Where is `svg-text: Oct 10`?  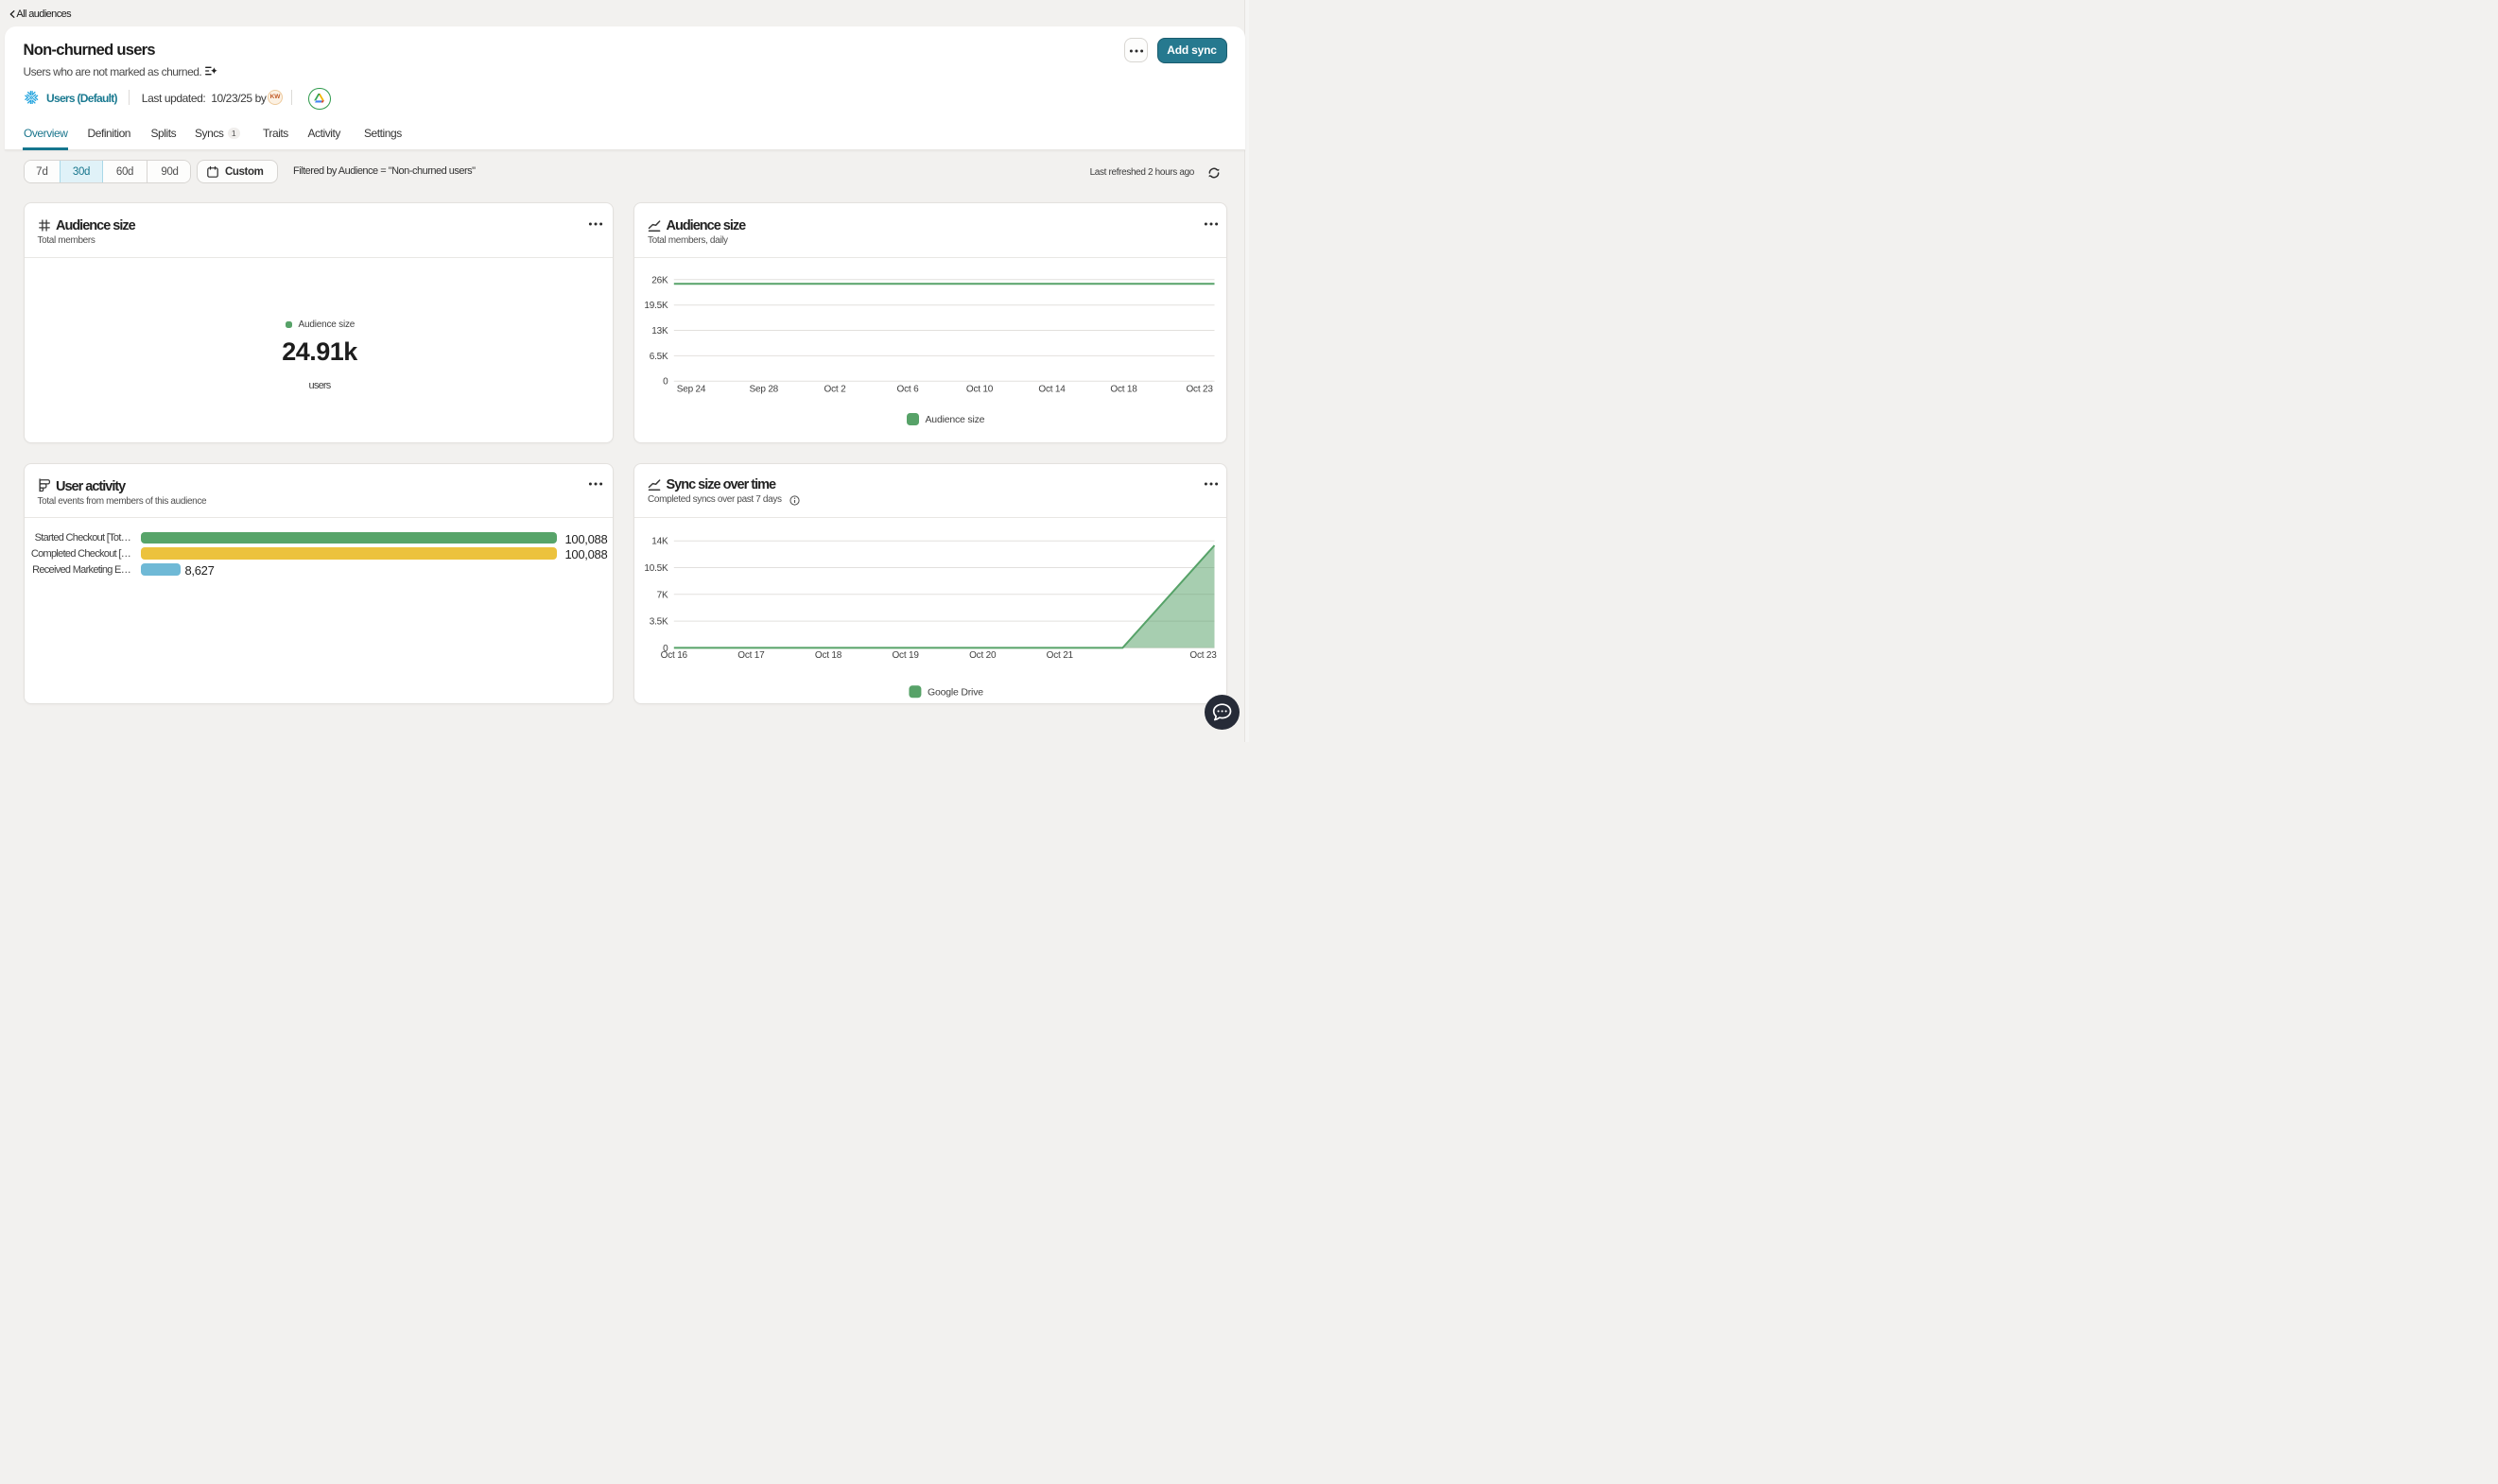 svg-text: Oct 10 is located at coordinates (980, 390).